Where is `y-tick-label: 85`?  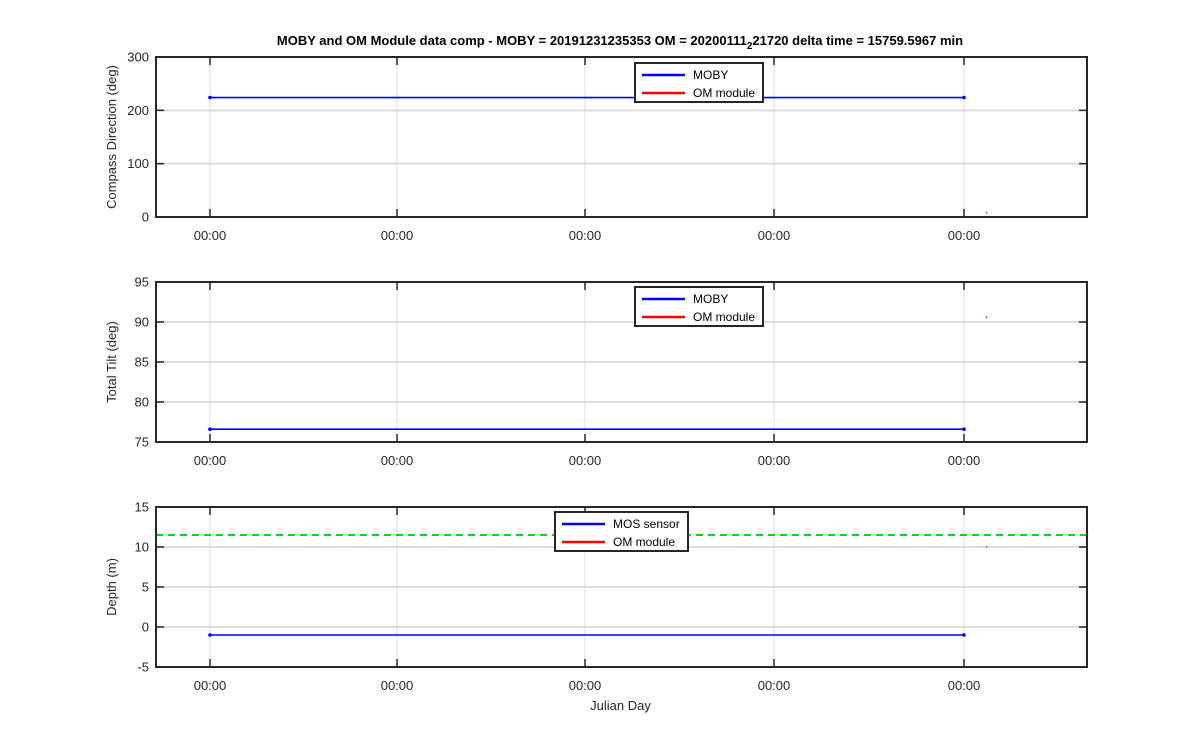 y-tick-label: 85 is located at coordinates (142, 362).